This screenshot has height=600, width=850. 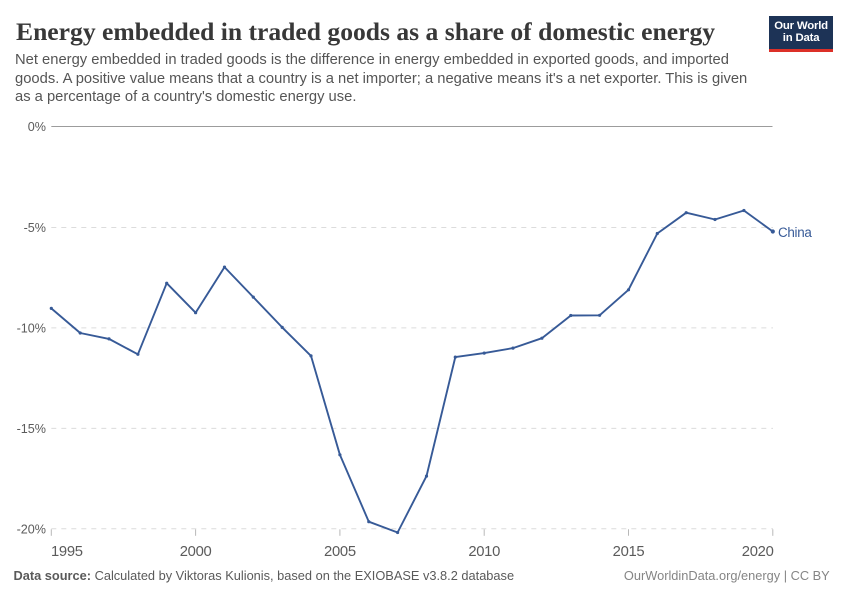 What do you see at coordinates (67, 552) in the screenshot?
I see `svg-text: 1995` at bounding box center [67, 552].